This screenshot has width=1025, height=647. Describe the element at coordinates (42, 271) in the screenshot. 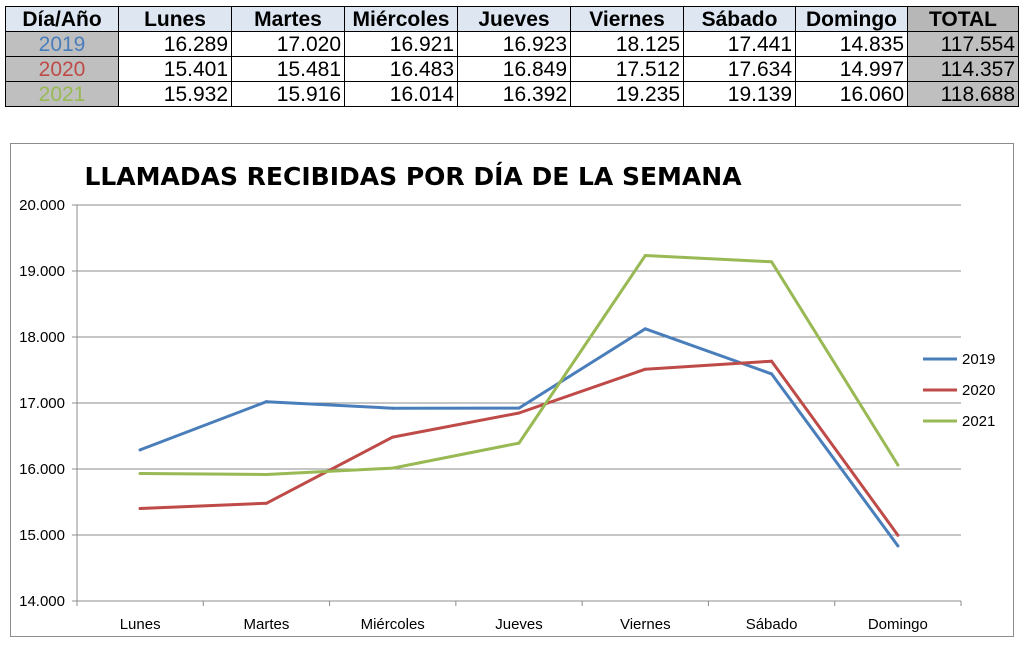

I see `y-tick-label: 19.000` at that location.